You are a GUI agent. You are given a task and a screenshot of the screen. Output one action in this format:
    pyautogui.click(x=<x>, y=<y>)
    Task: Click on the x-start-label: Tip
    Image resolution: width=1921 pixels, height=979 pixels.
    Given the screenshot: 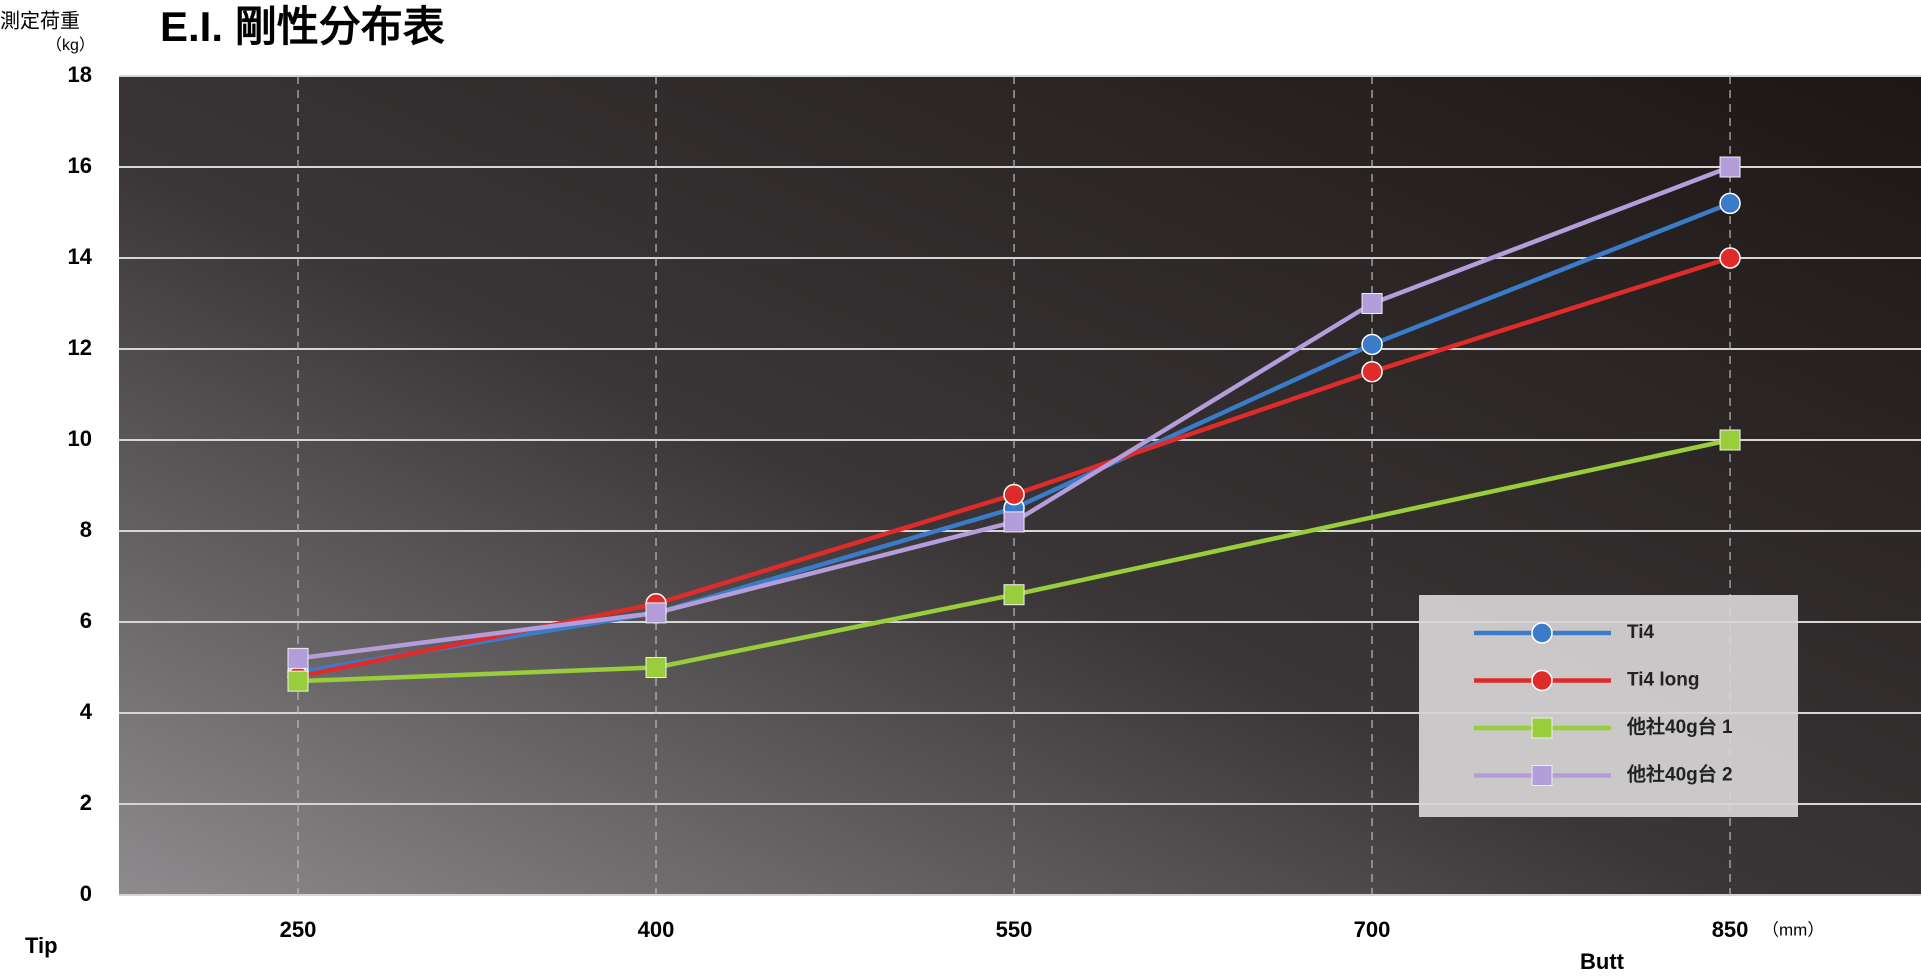 What is the action you would take?
    pyautogui.click(x=41, y=945)
    